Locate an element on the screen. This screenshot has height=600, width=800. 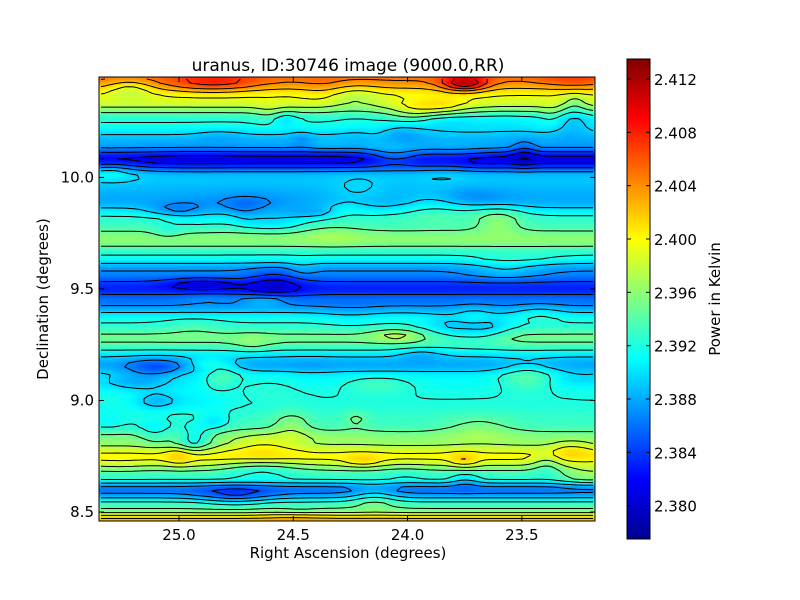
colorbar-gradient is located at coordinates (638, 299).